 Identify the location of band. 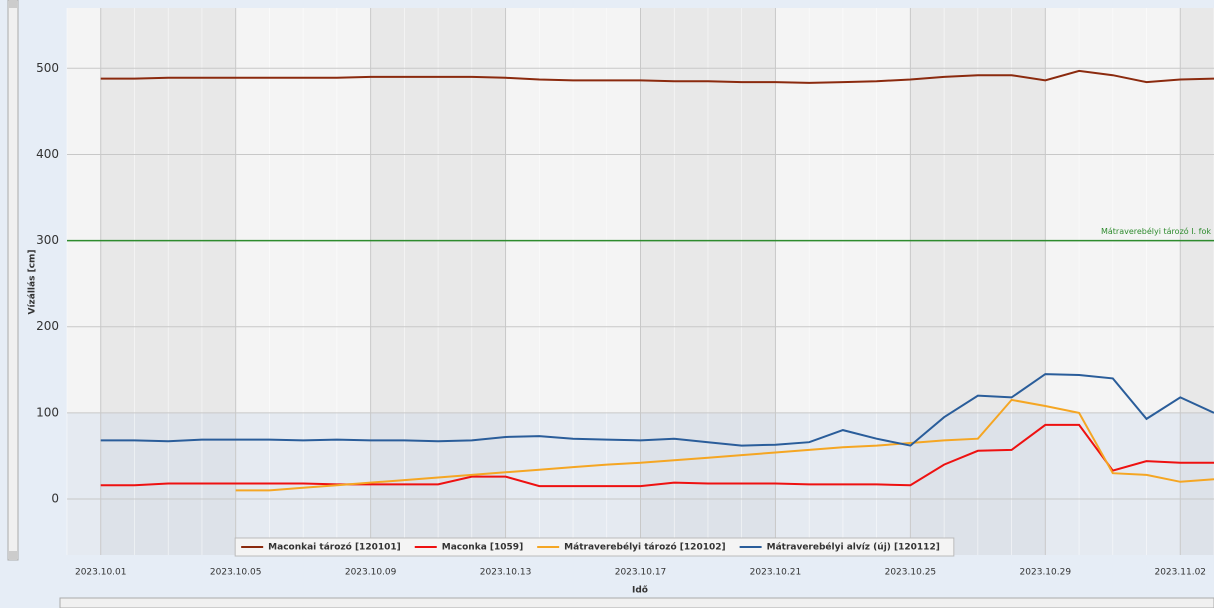
(1197, 281).